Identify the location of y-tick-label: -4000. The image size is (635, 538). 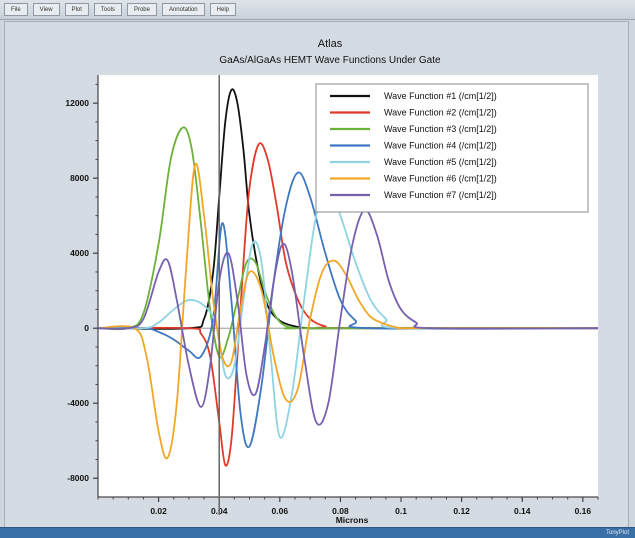
(78, 403).